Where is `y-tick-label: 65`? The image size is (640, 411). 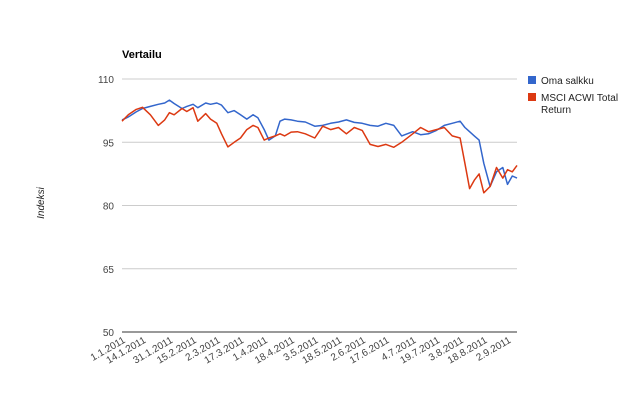
y-tick-label: 65 is located at coordinates (109, 270).